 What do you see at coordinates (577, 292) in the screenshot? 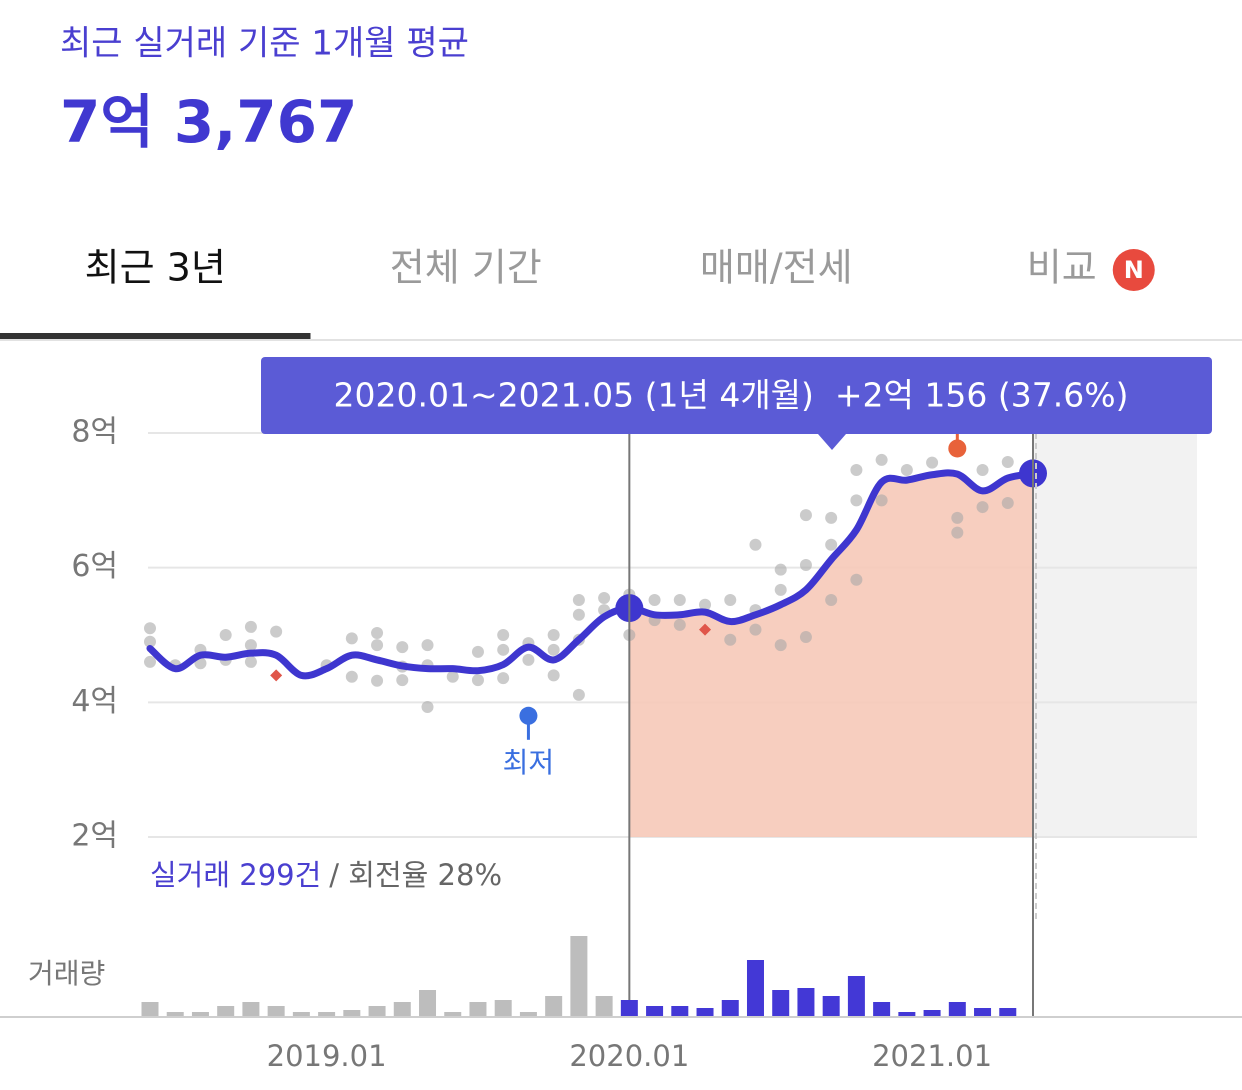
I see `tab-bar: 최근 3년 전체 기간 매매/전세 비교 N` at bounding box center [577, 292].